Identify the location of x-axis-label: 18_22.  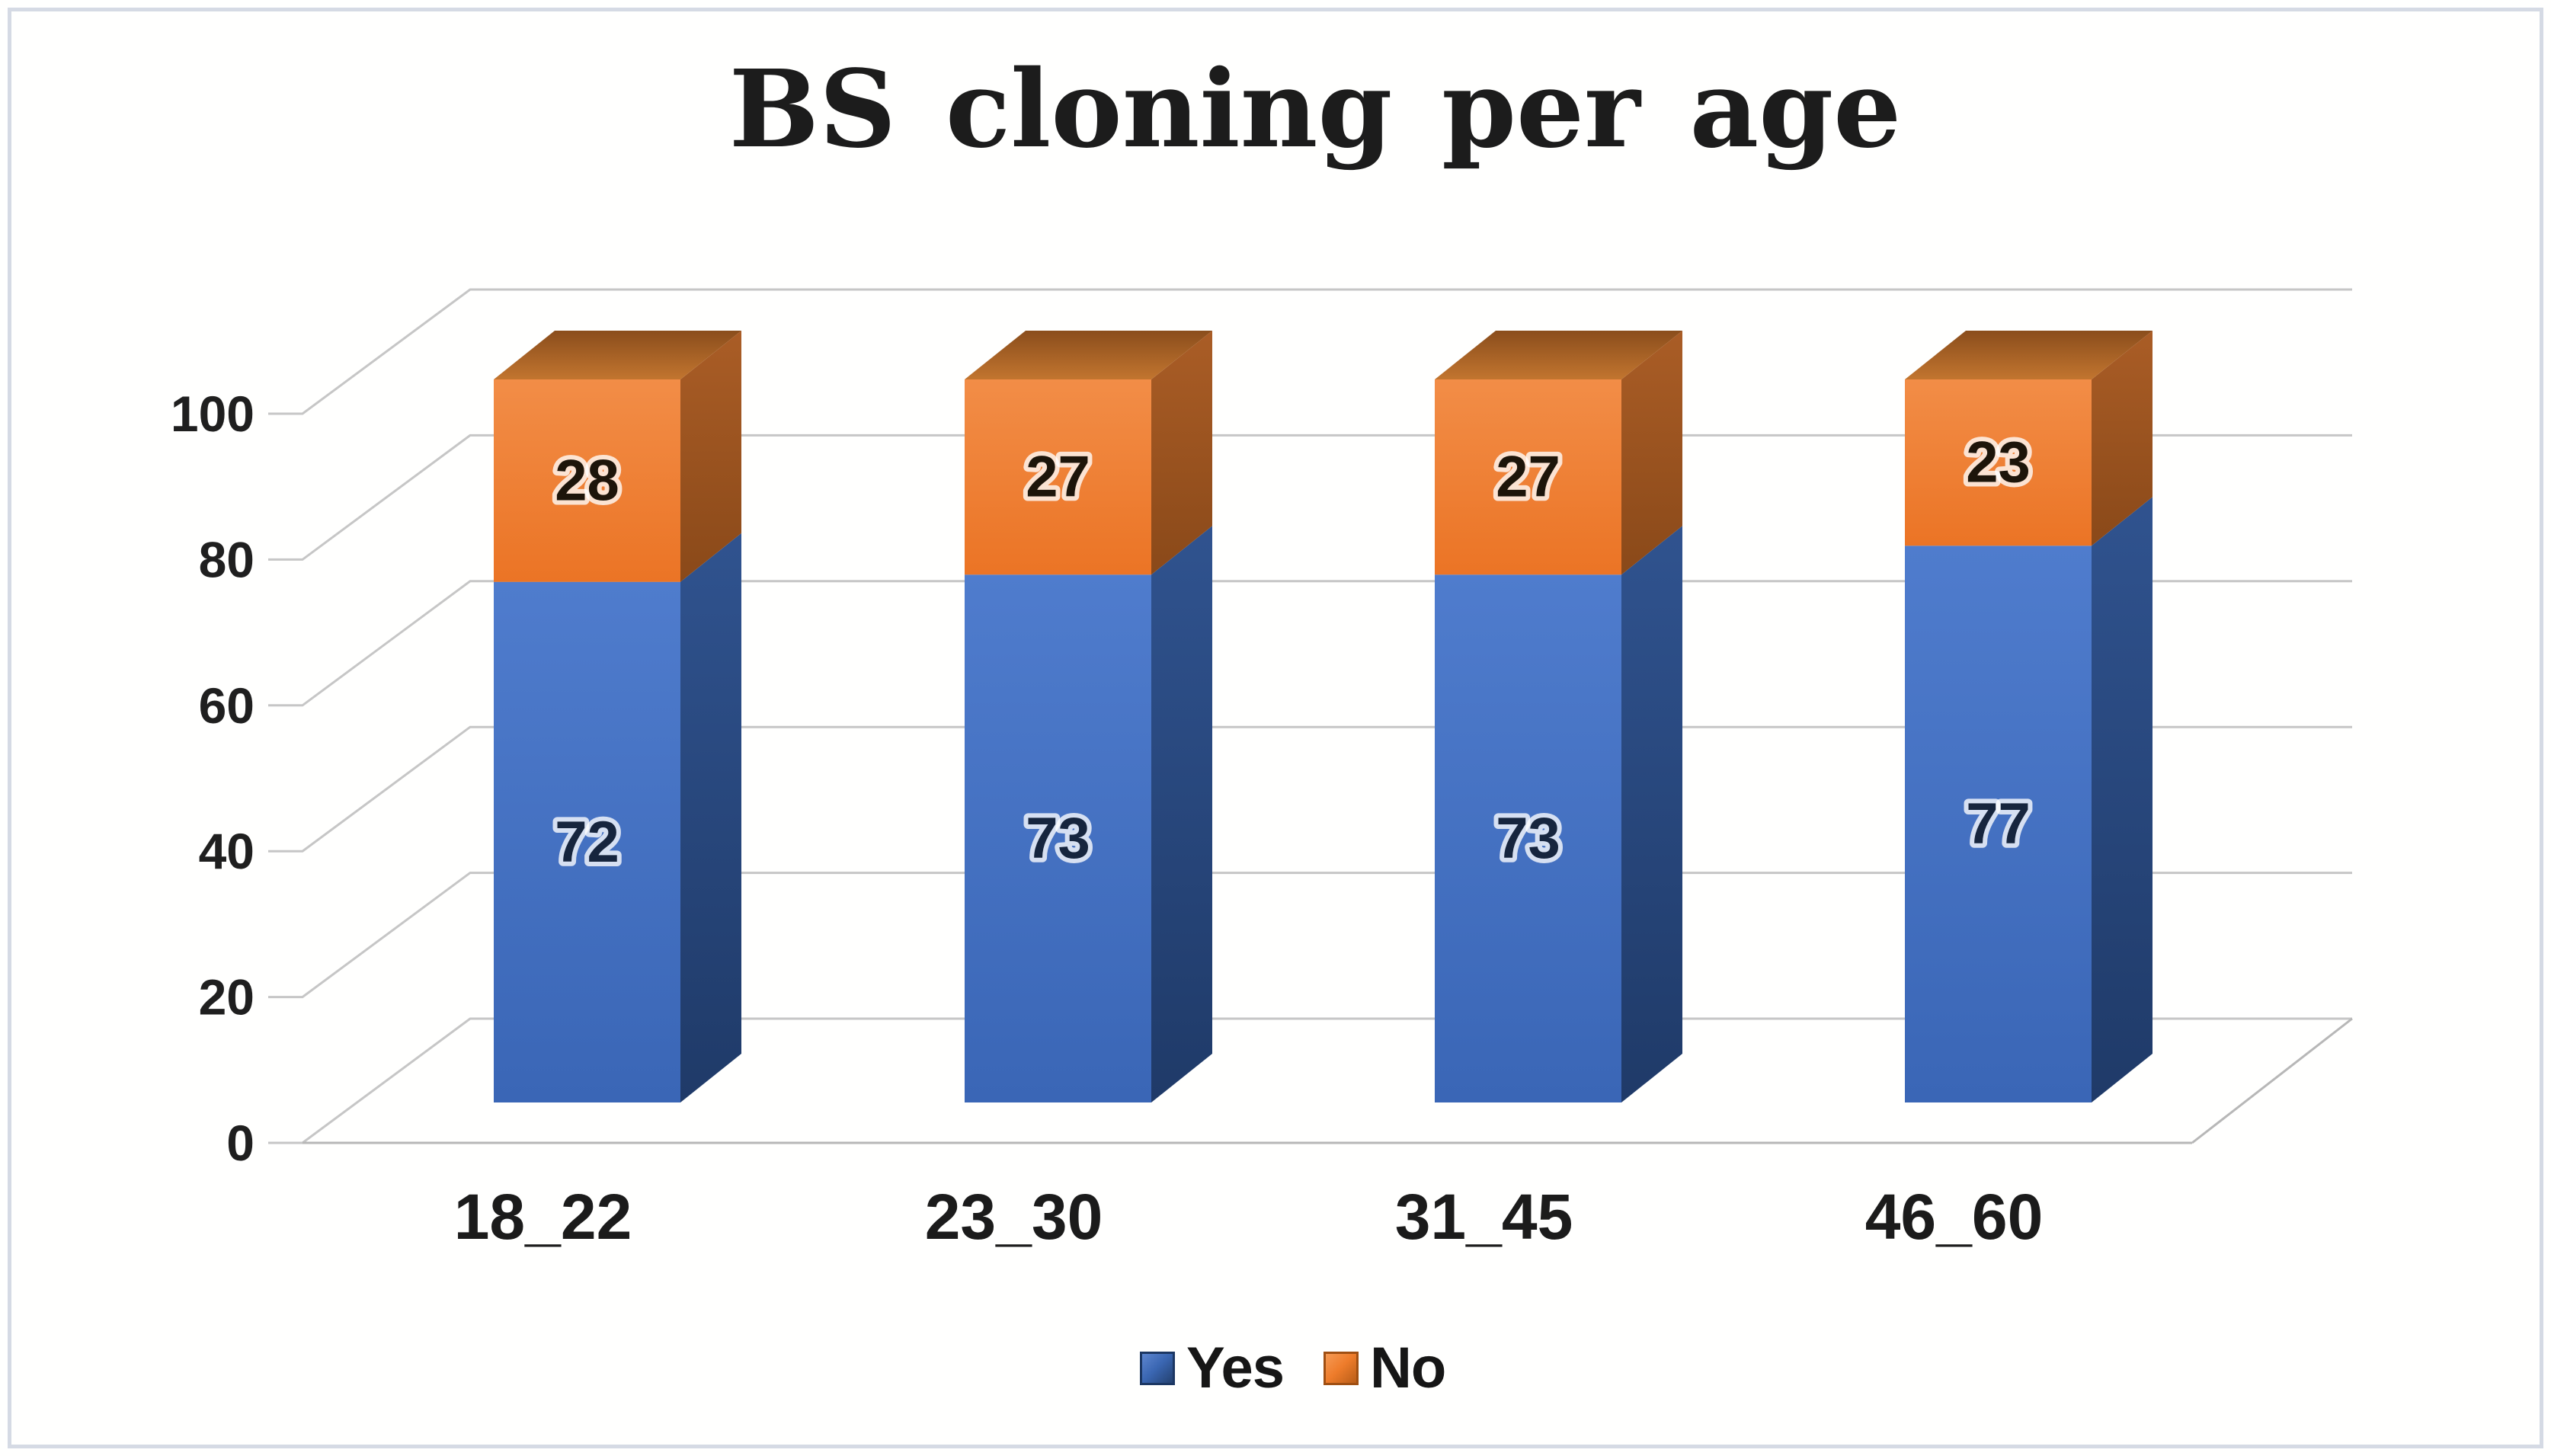
(543, 1217).